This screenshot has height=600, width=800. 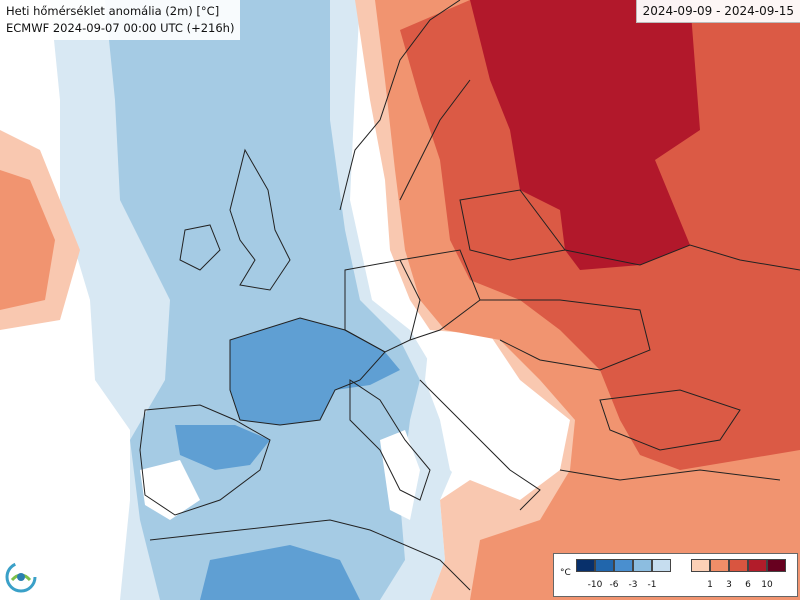 What do you see at coordinates (480, 445) in the screenshot?
I see `coastline-balkans` at bounding box center [480, 445].